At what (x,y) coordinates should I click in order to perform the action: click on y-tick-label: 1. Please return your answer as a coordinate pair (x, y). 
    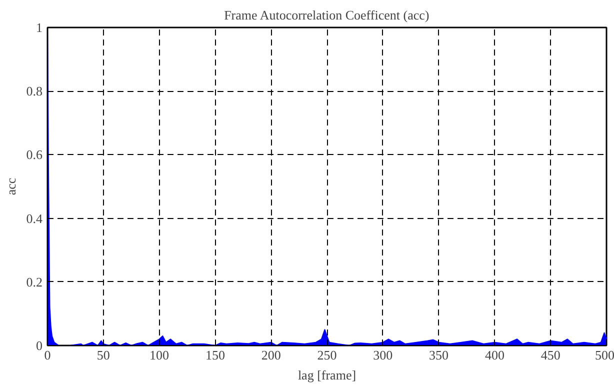
    Looking at the image, I should click on (39, 27).